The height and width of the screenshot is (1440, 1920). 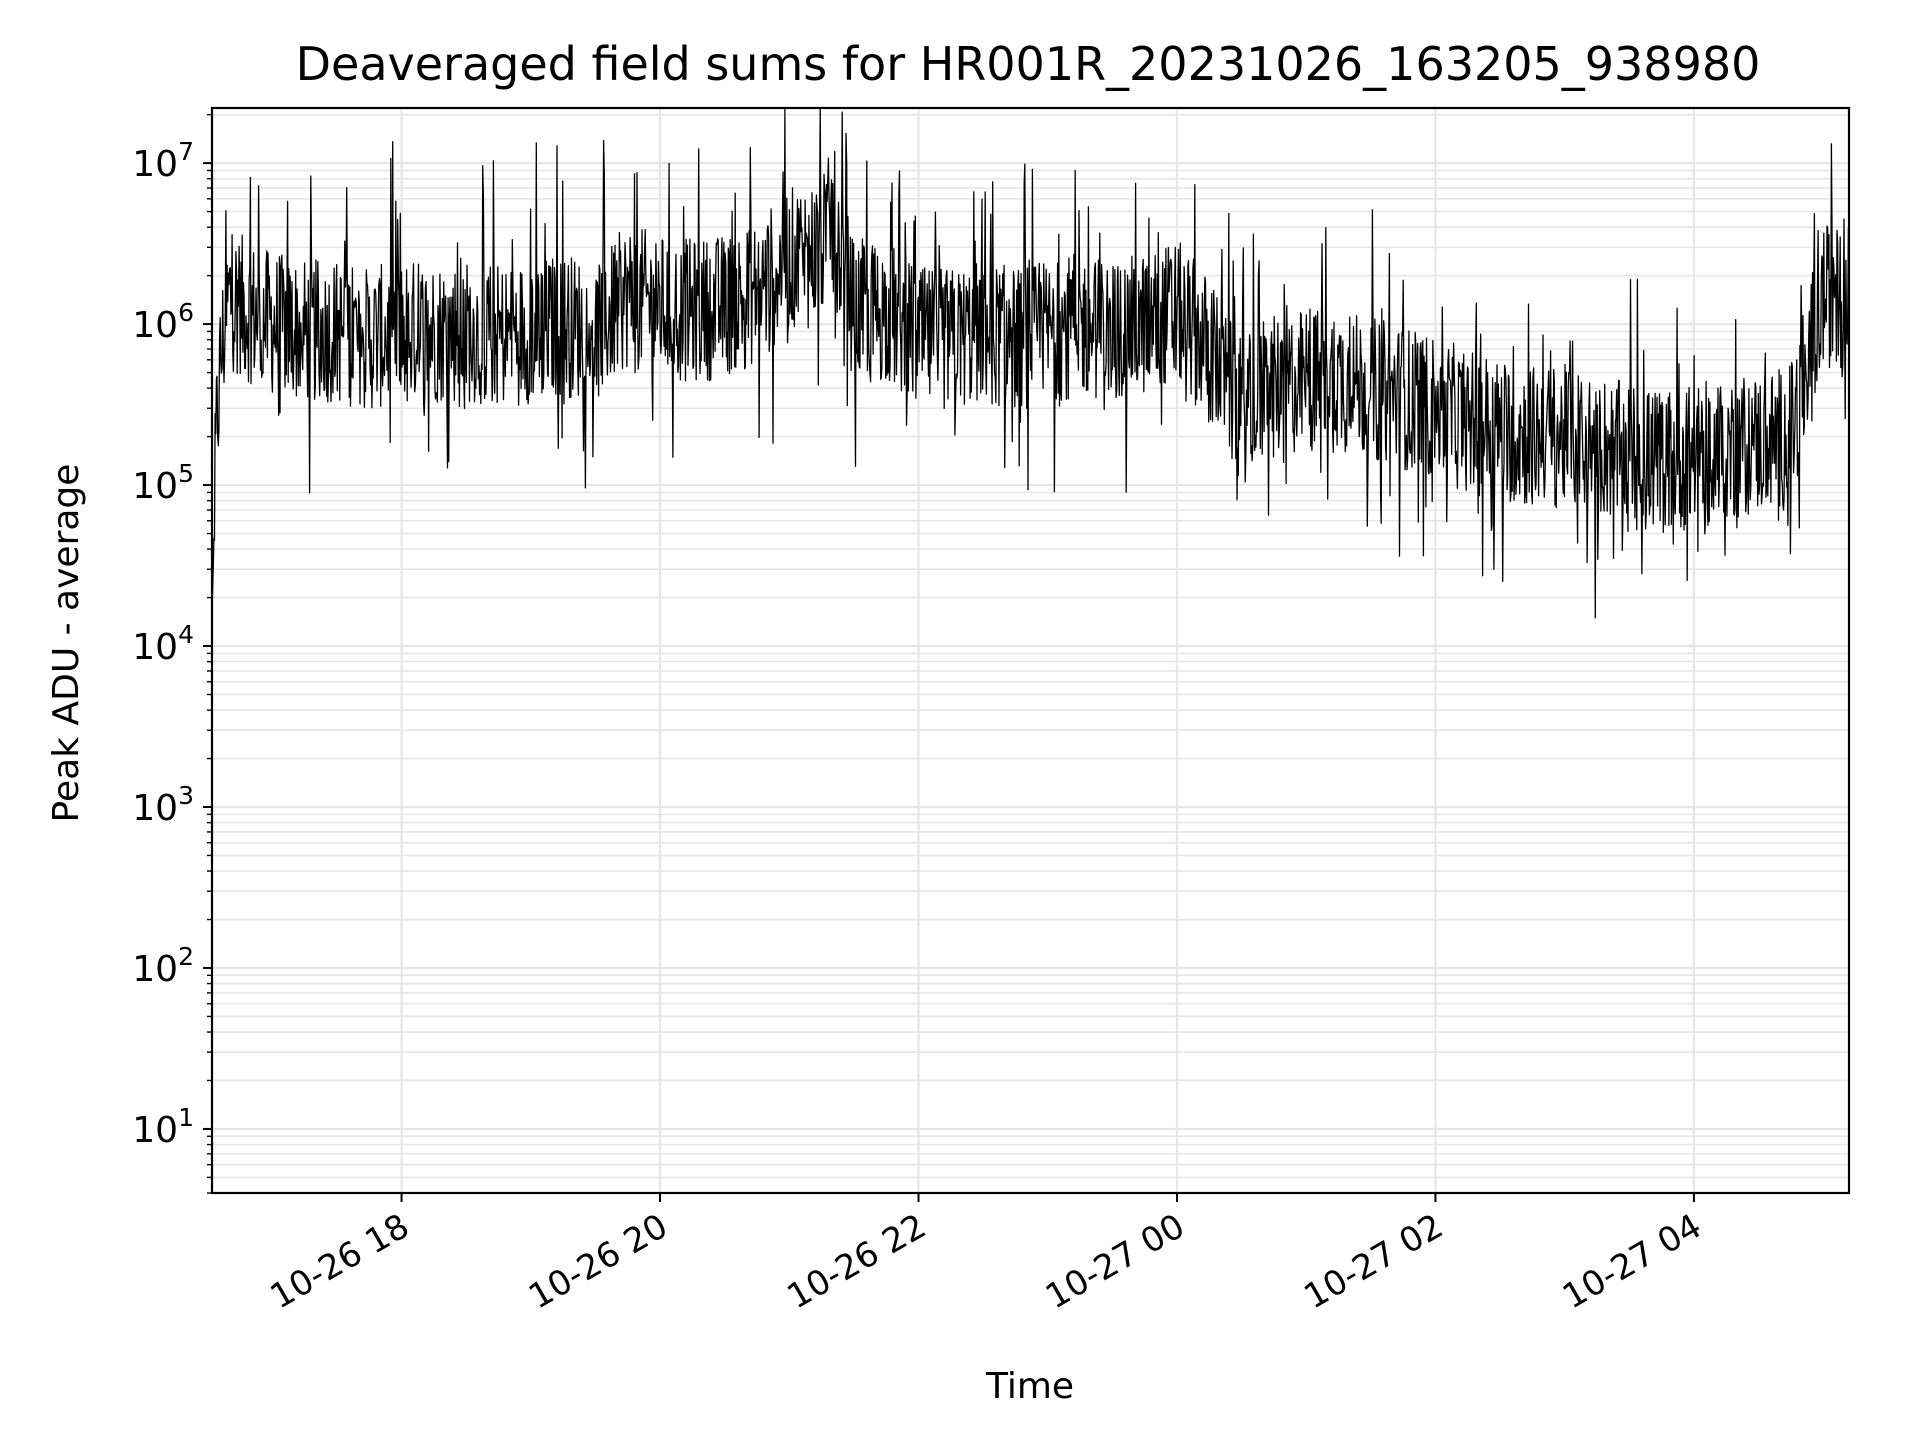 I want to click on y-tick-label: 10³, so click(x=163, y=805).